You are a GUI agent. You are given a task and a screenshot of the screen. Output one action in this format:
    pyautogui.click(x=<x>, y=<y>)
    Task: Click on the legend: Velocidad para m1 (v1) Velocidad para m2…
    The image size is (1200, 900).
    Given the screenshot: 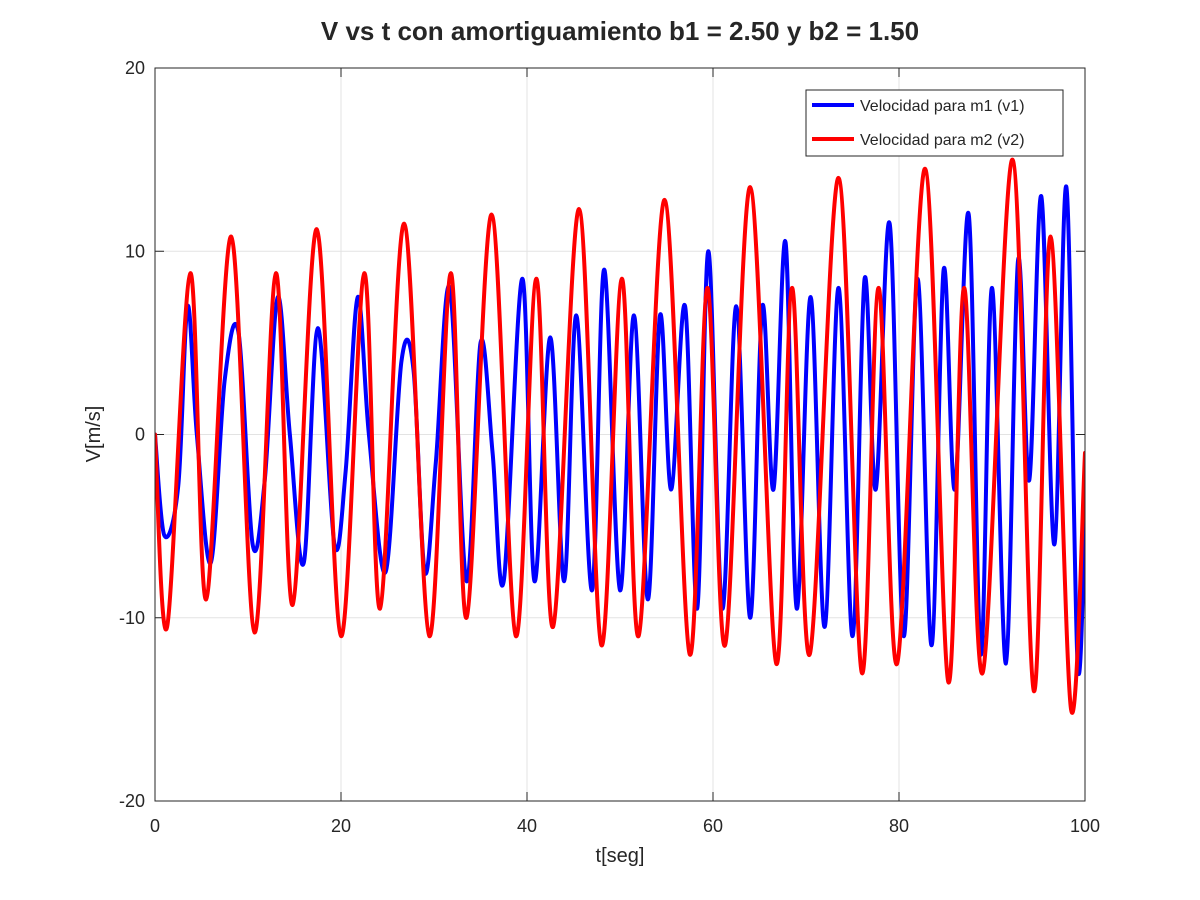 What is the action you would take?
    pyautogui.click(x=934, y=123)
    